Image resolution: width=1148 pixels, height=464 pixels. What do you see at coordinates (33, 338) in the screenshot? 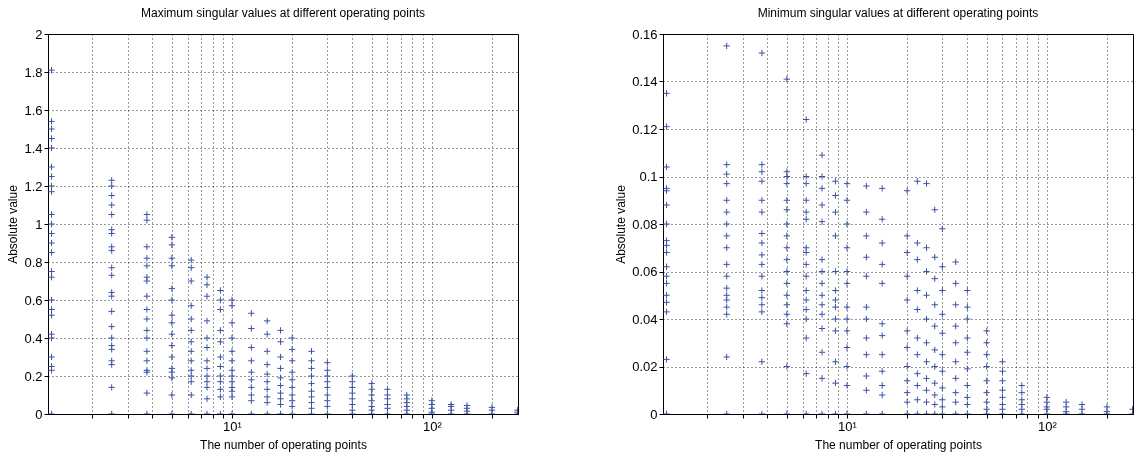
I see `y-tick-label: 0.4` at bounding box center [33, 338].